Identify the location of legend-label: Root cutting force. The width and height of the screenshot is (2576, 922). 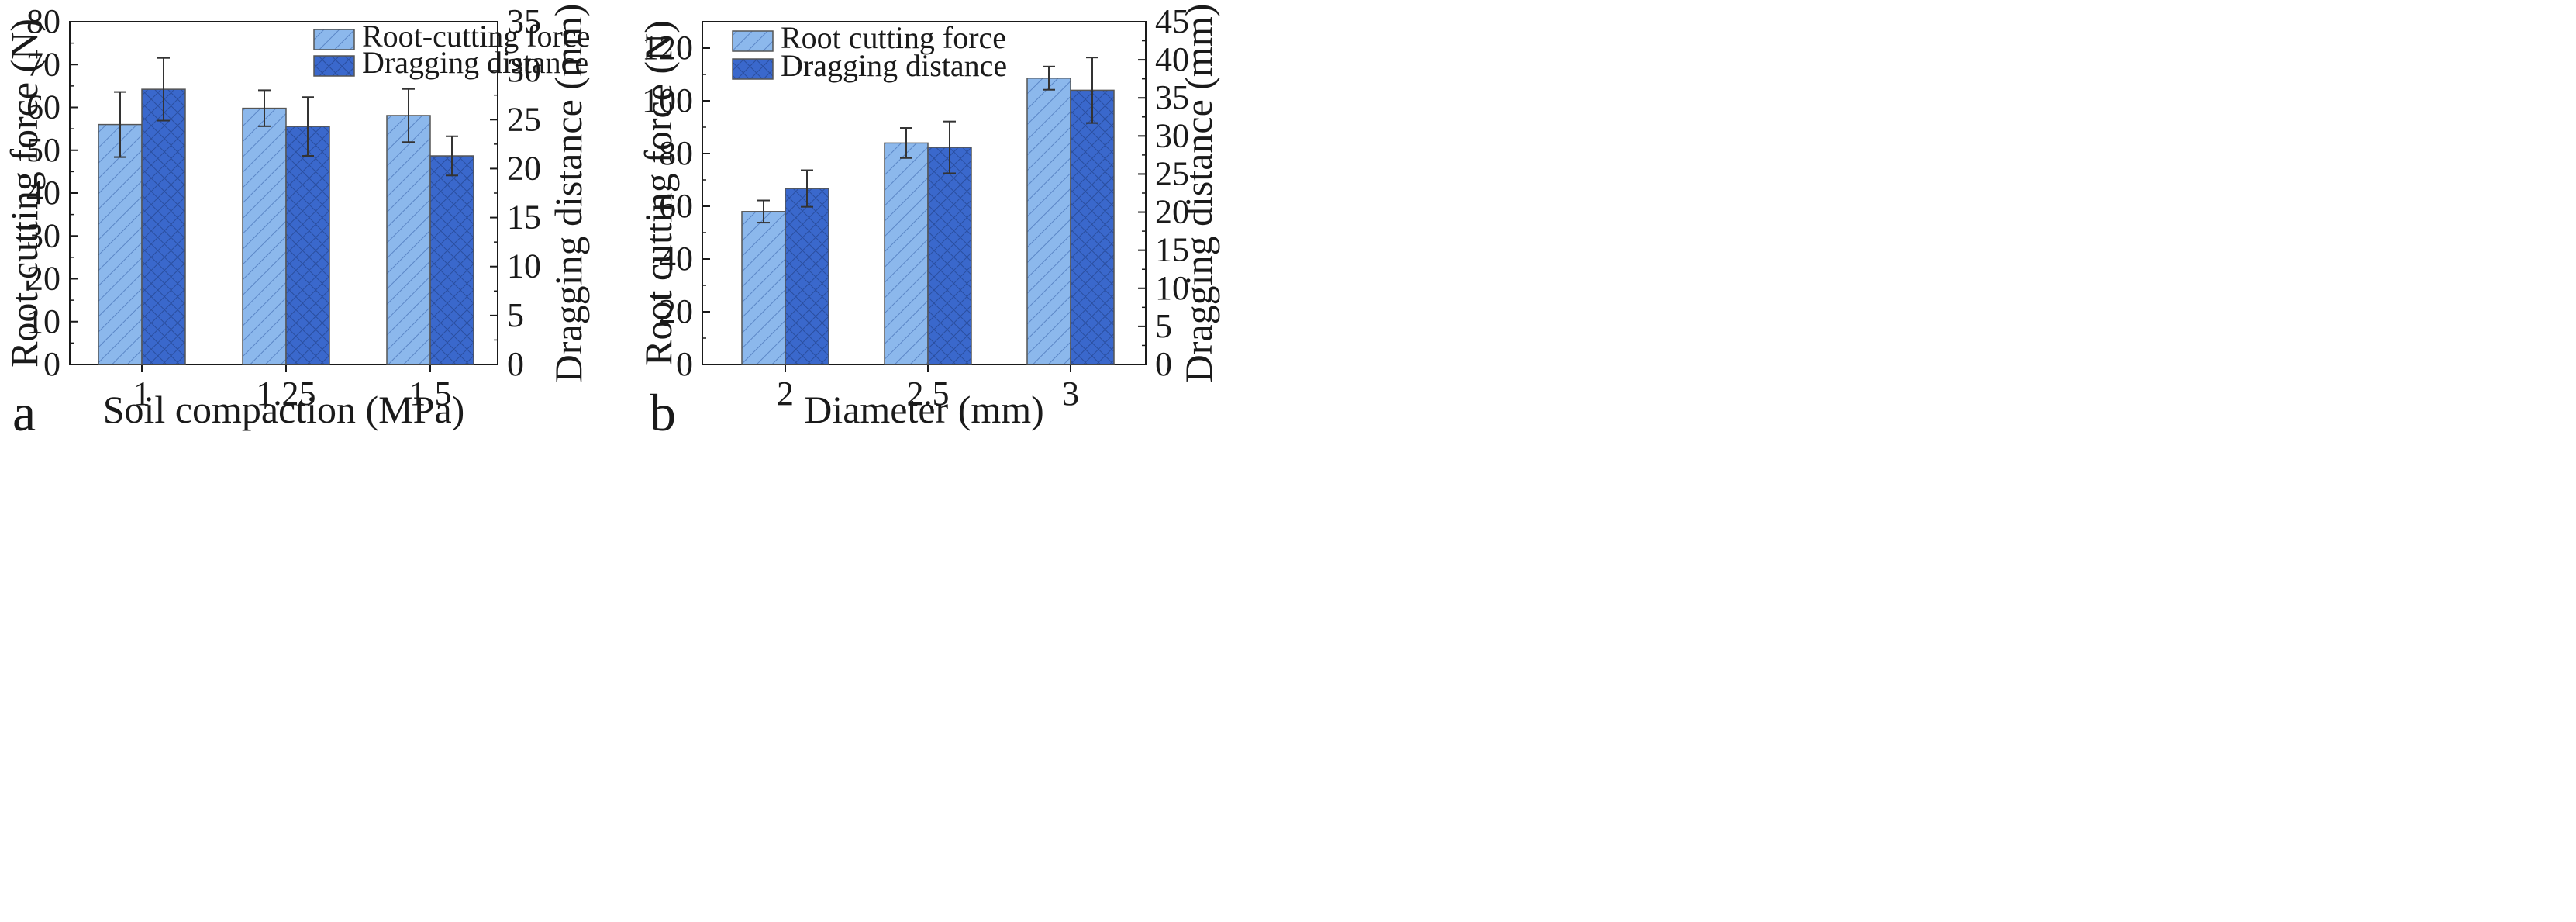
(893, 37).